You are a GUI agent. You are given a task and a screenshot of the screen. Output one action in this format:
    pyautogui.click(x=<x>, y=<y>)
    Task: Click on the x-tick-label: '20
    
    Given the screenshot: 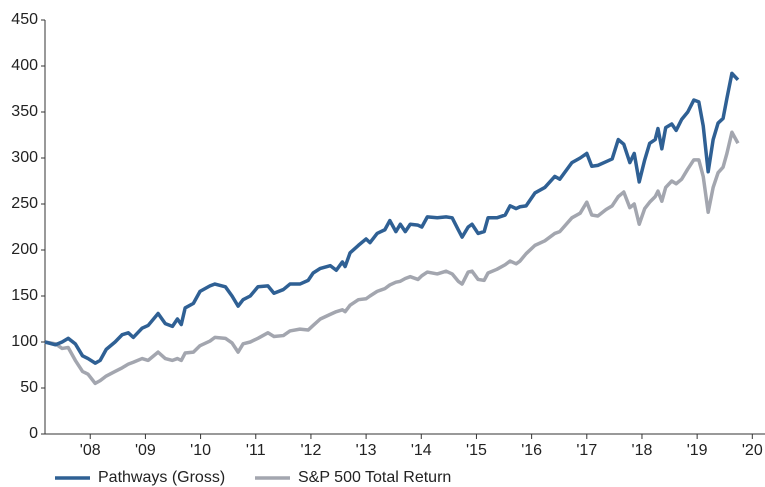 What is the action you would take?
    pyautogui.click(x=752, y=450)
    